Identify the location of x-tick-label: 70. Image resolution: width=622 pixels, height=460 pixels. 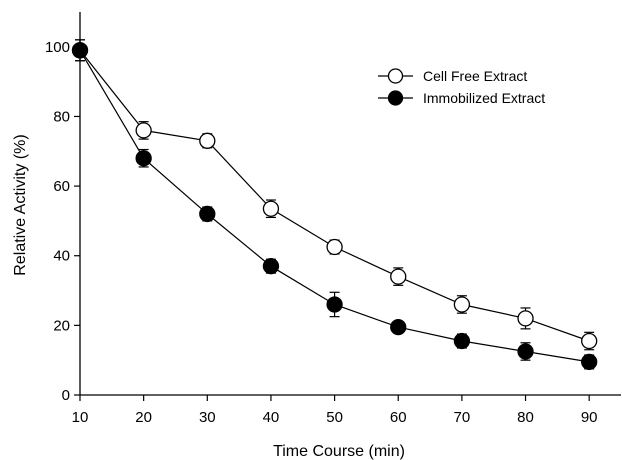
(462, 417).